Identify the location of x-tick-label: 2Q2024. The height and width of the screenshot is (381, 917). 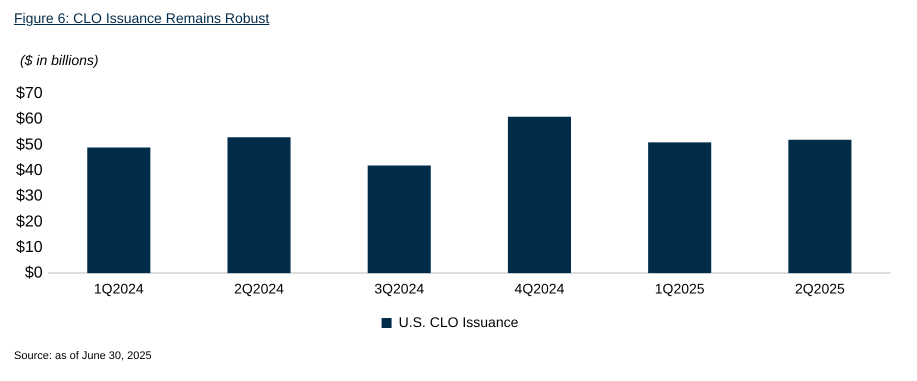
(259, 288).